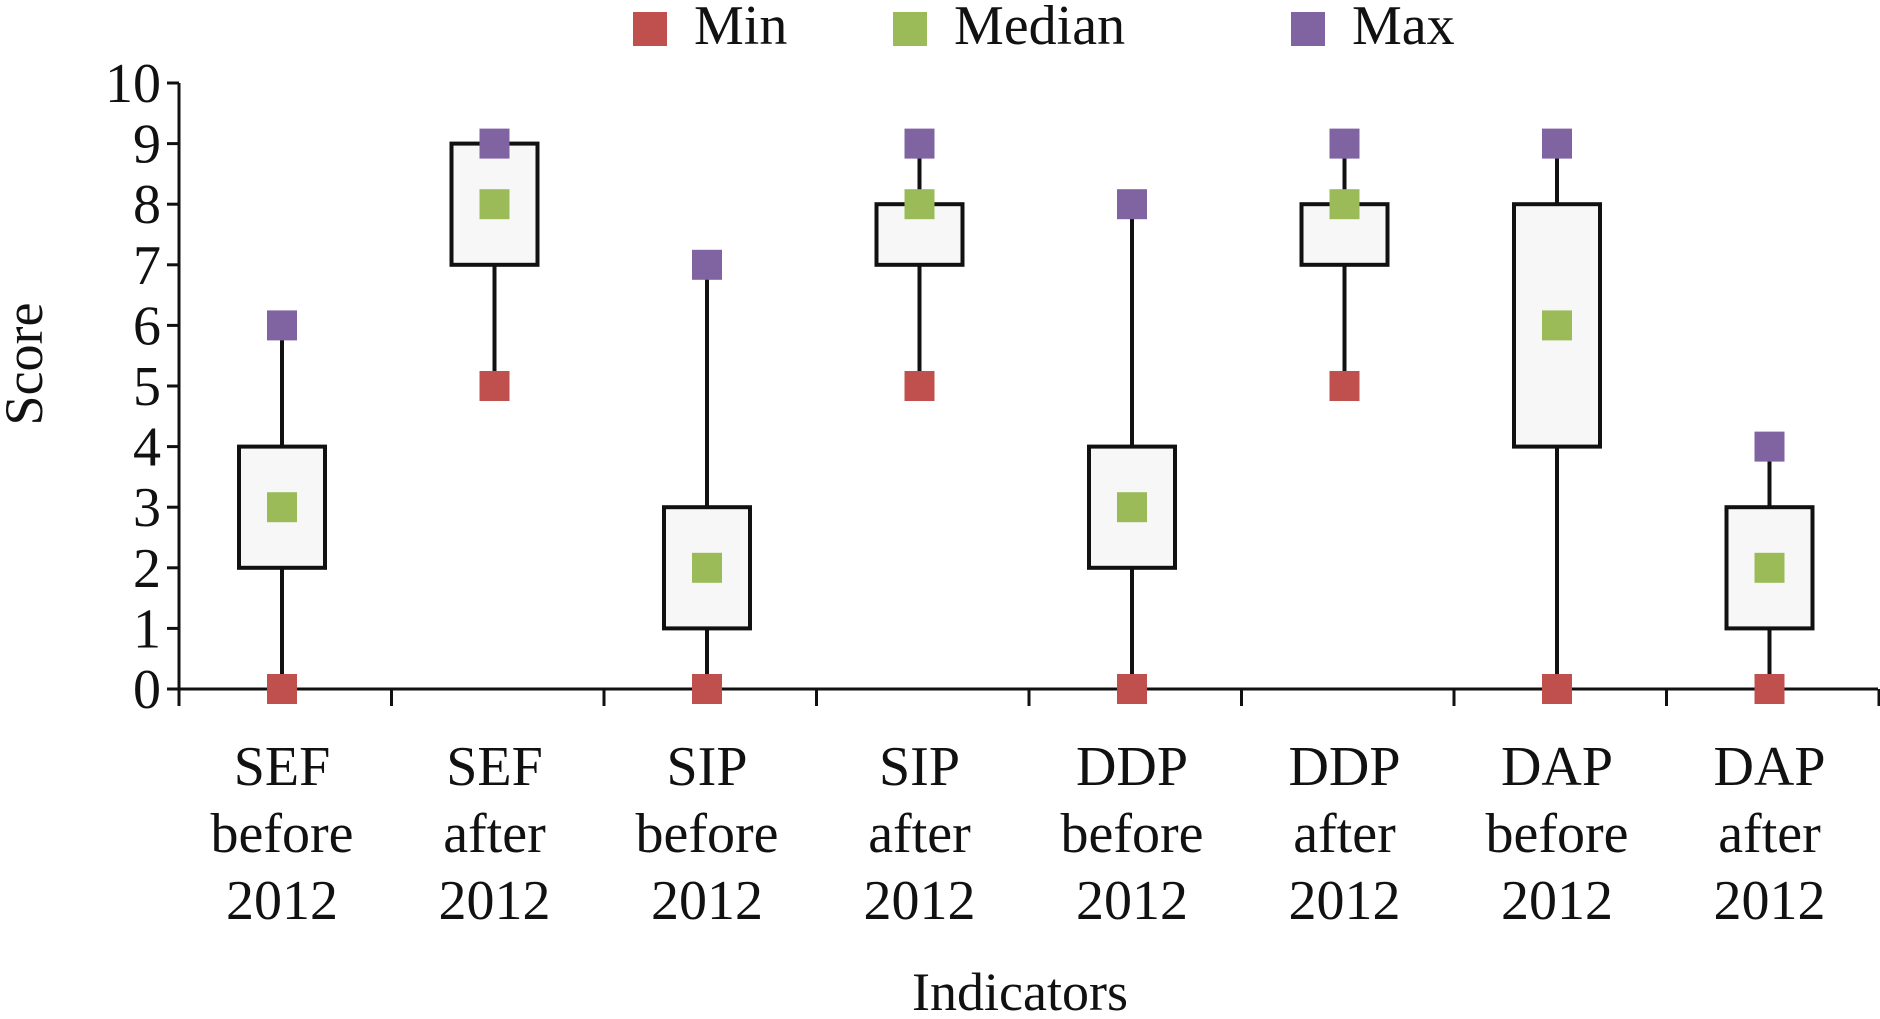  I want to click on x-tick-label-3: SIP after 2012, so click(920, 834).